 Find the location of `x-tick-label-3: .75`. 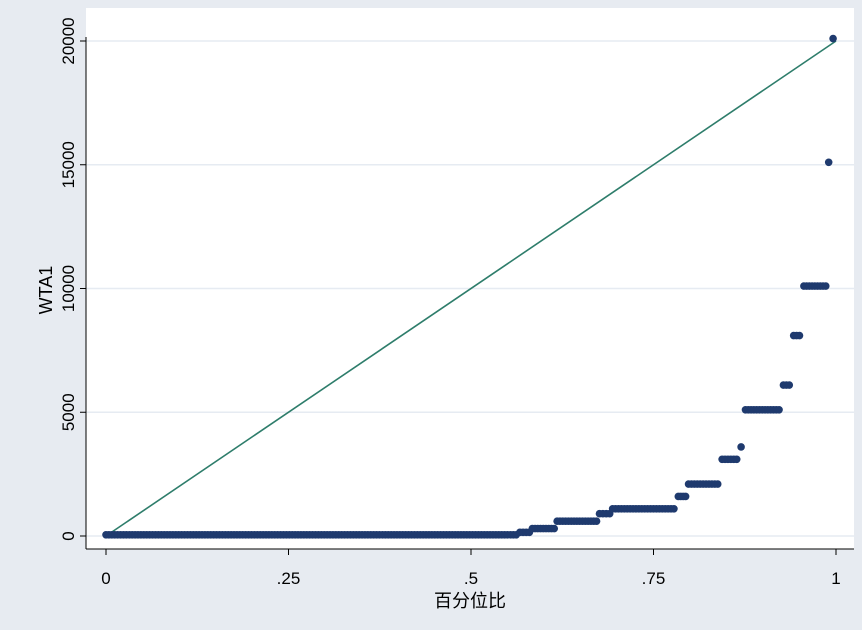

x-tick-label-3: .75 is located at coordinates (654, 578).